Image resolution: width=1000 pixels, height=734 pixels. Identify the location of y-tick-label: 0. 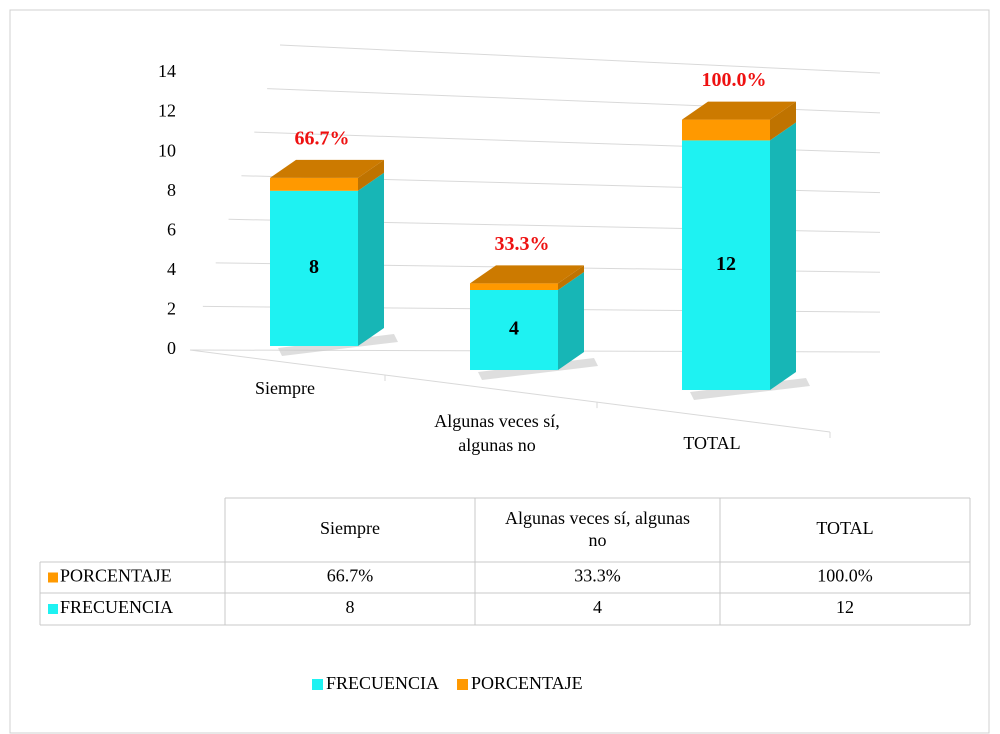
(171, 348).